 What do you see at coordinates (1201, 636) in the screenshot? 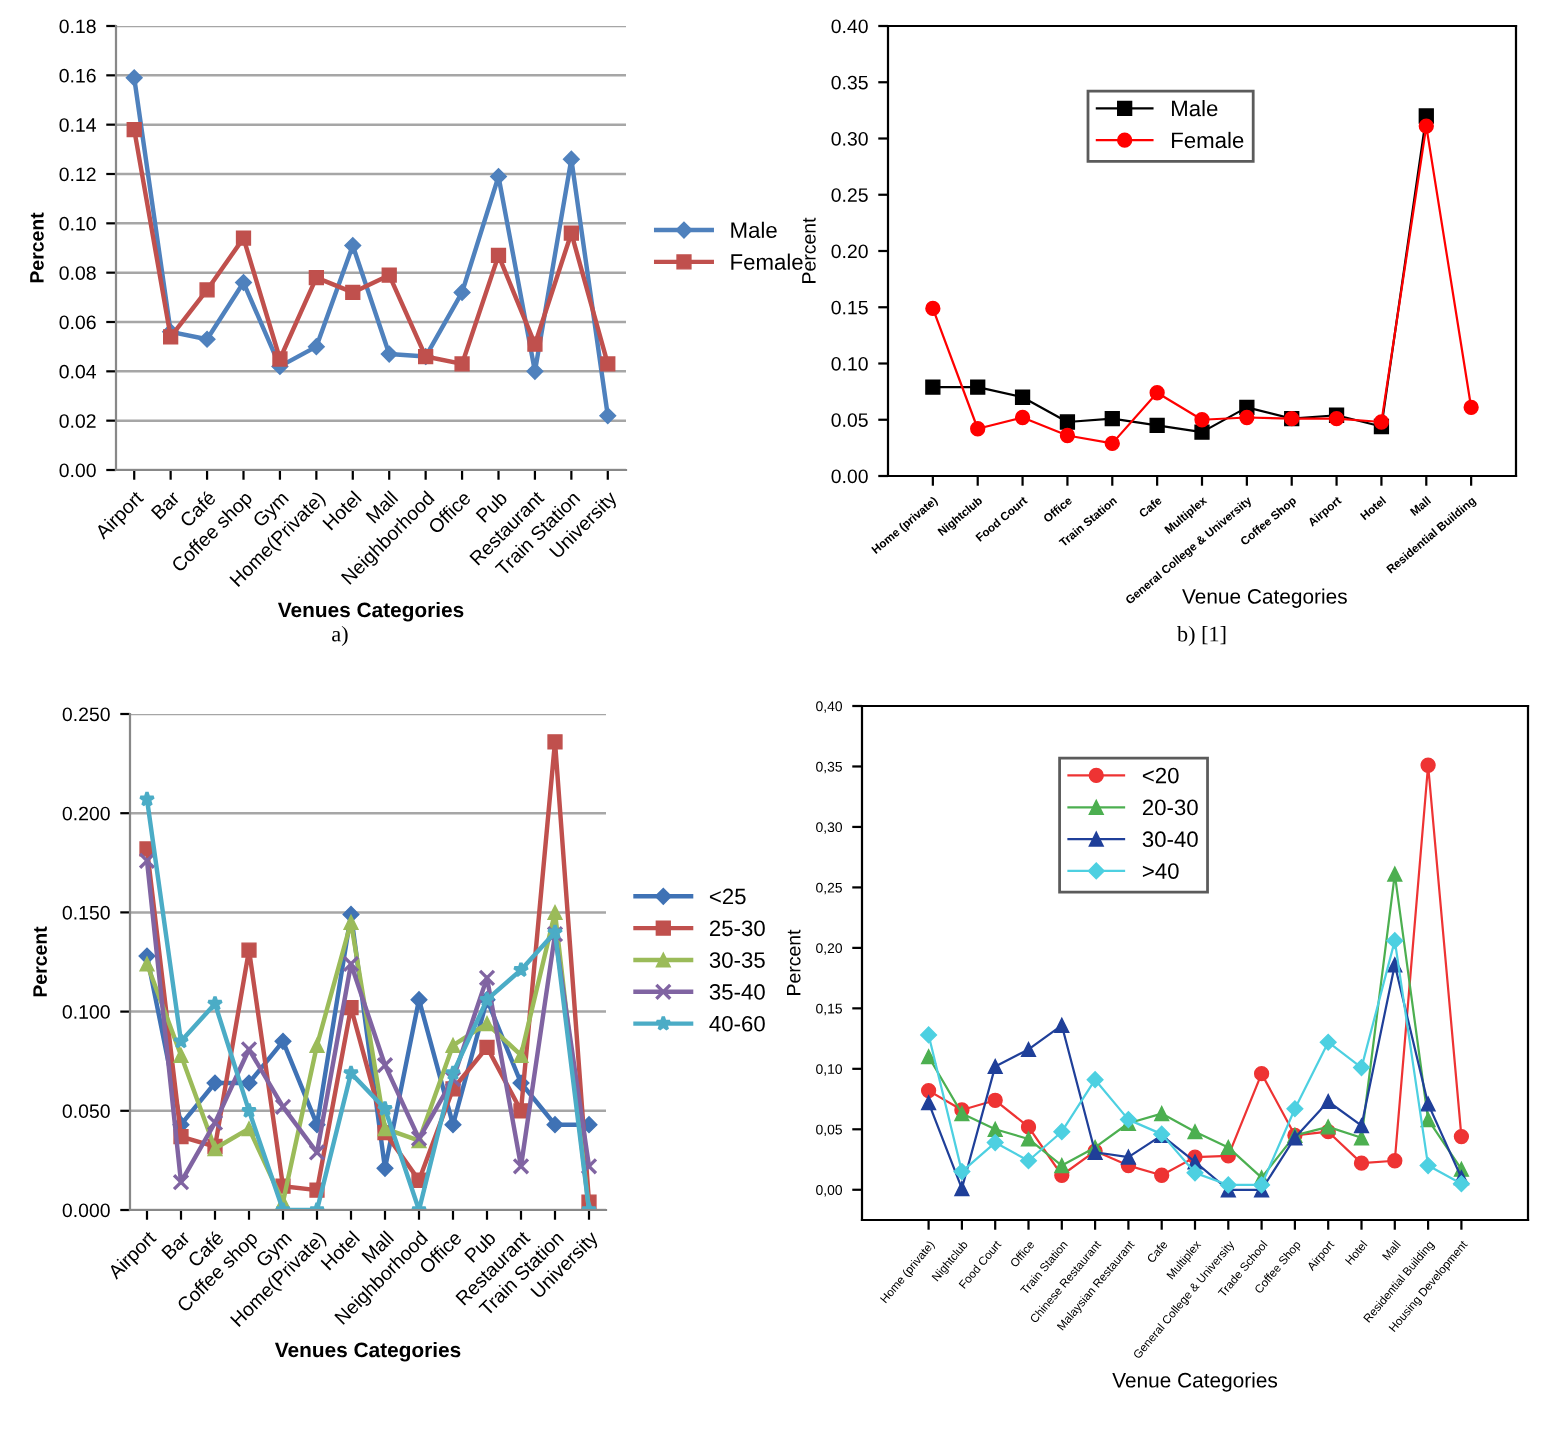
I see `text: b) [1]` at bounding box center [1201, 636].